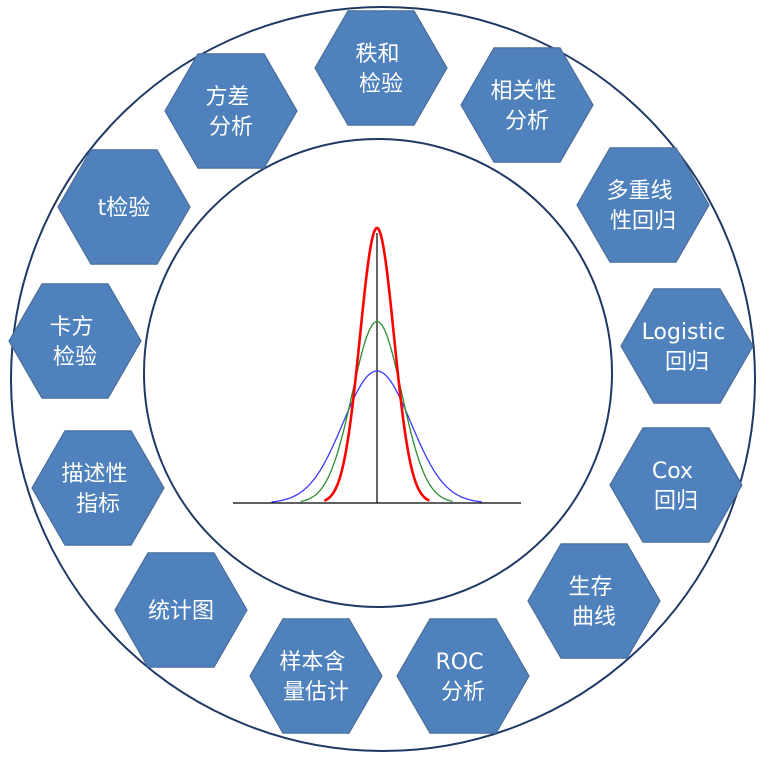 The width and height of the screenshot is (768, 759). I want to click on method-analysis-of-variance: 方差 分析, so click(231, 111).